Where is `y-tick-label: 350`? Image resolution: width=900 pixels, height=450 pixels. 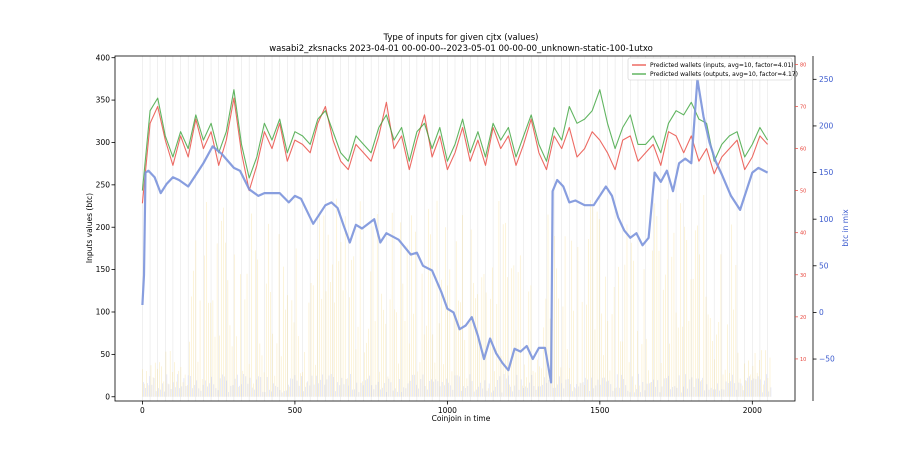
y-tick-label: 350 is located at coordinates (103, 100).